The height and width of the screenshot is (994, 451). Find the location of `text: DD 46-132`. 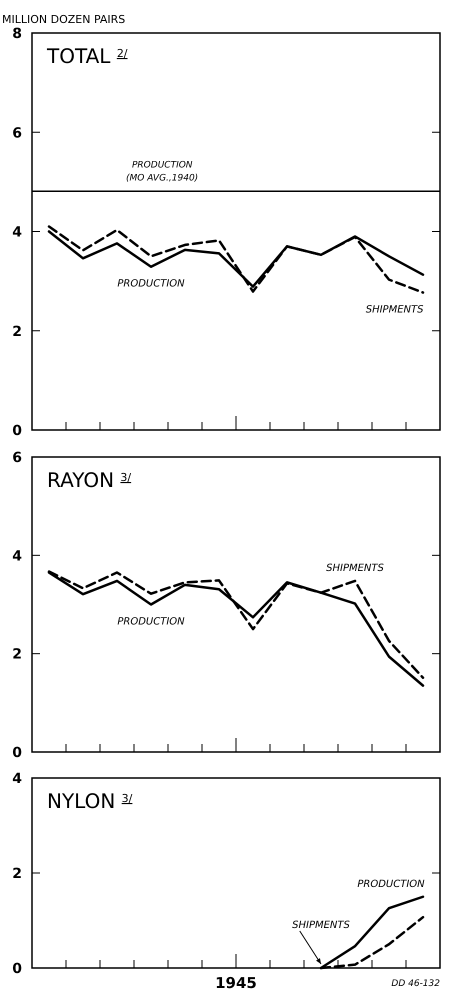

text: DD 46-132 is located at coordinates (415, 984).